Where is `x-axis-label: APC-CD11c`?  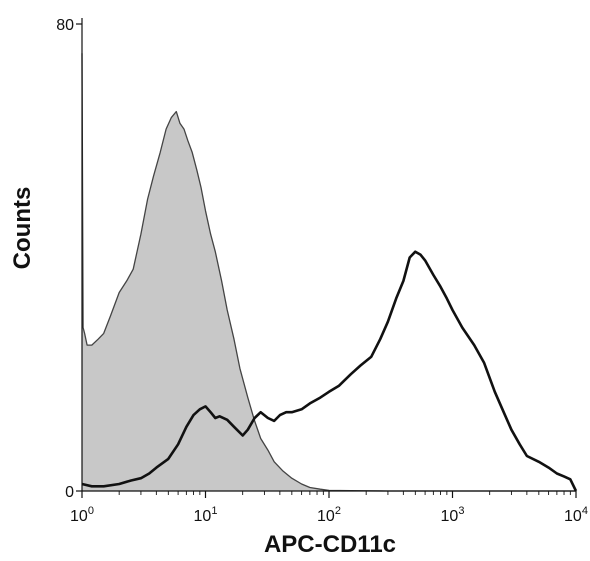 x-axis-label: APC-CD11c is located at coordinates (330, 544).